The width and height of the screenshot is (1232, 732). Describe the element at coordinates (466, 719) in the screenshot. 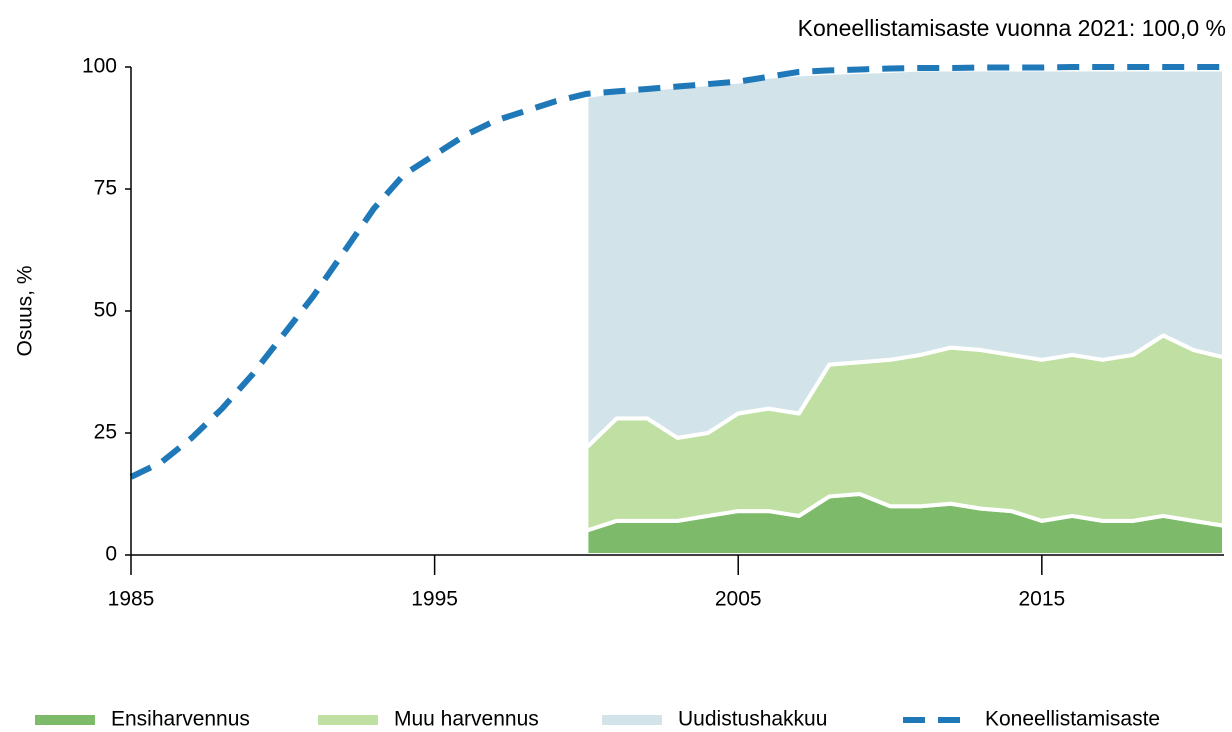

I see `legend-label: Muu harvennus` at that location.